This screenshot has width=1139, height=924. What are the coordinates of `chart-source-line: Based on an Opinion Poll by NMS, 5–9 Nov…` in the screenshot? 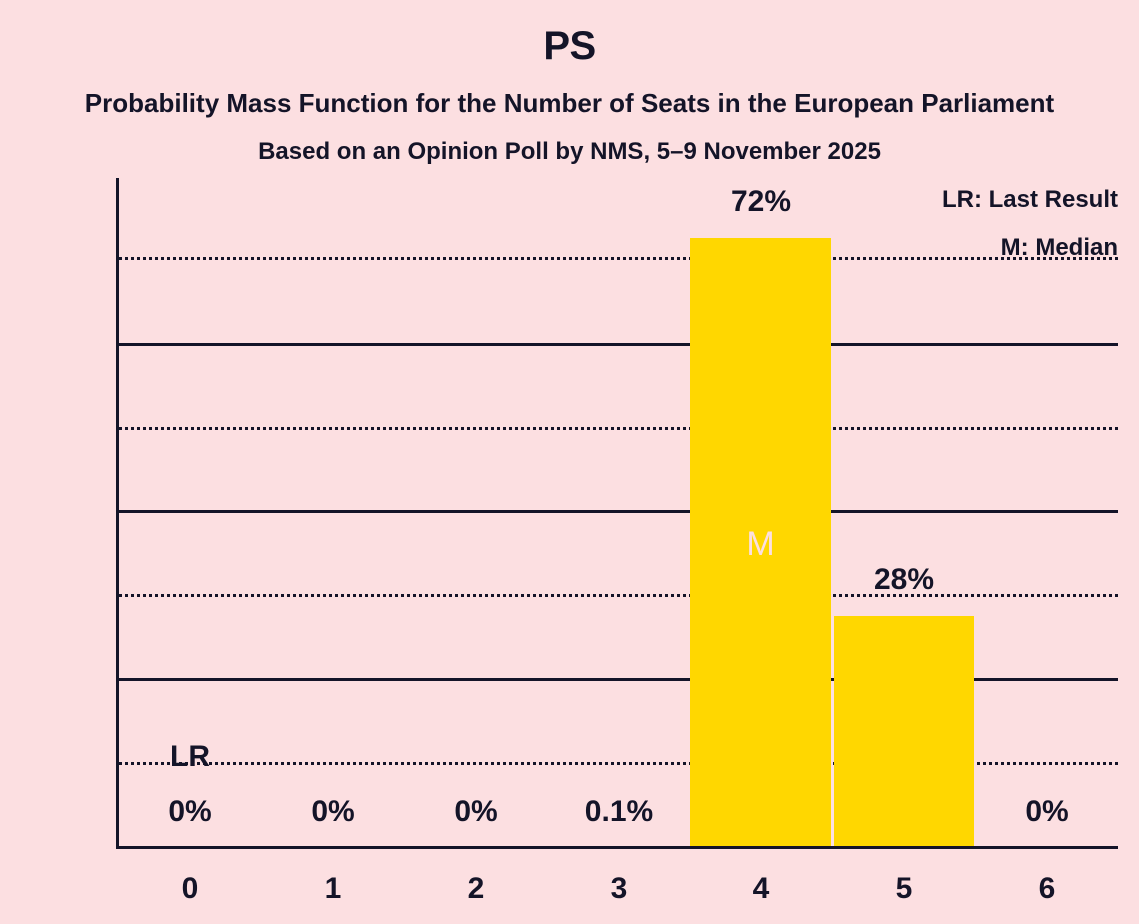 It's located at (569, 151).